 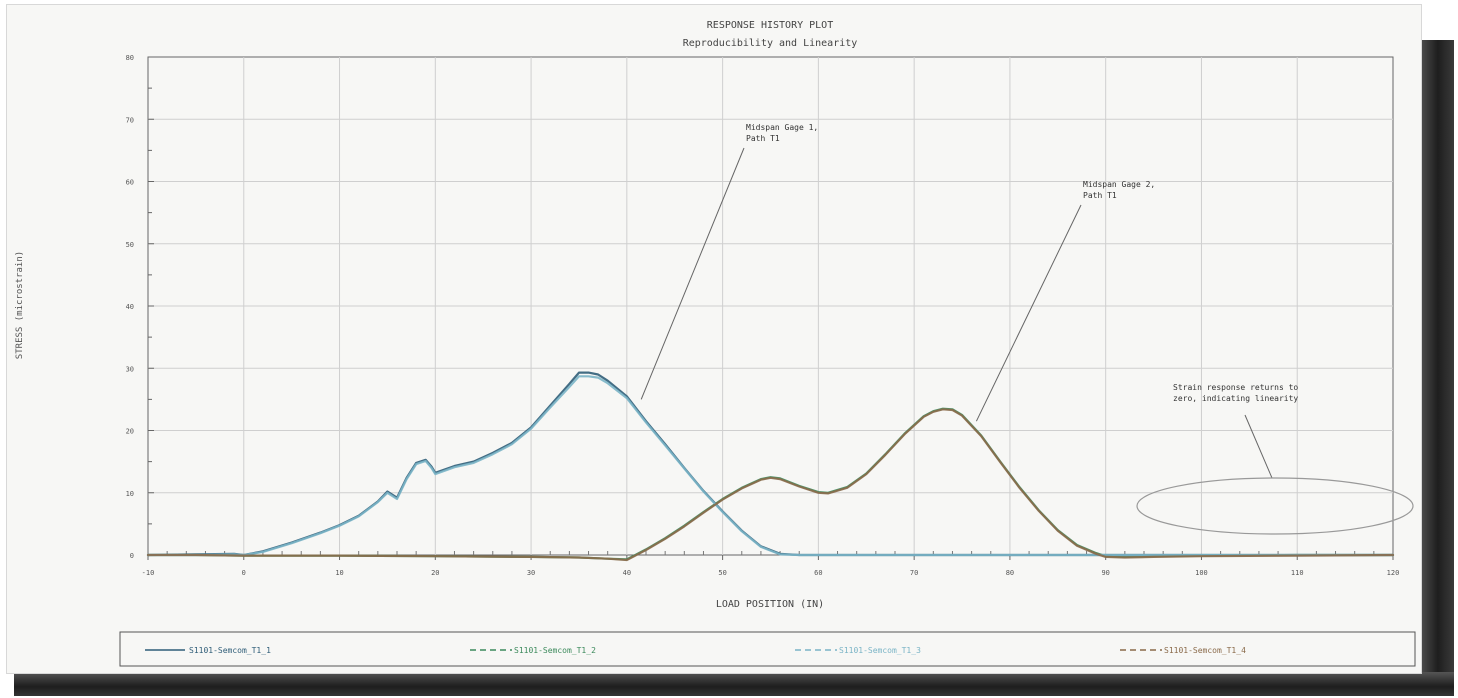 I want to click on x-tick-label: 90, so click(x=1105, y=573).